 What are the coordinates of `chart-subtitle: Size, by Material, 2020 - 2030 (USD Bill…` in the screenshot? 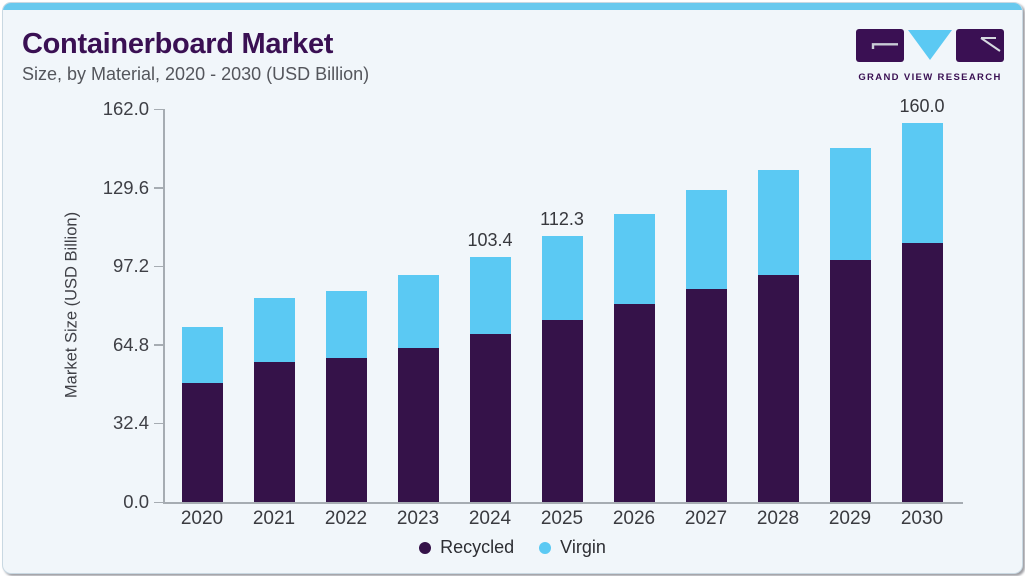 It's located at (196, 74).